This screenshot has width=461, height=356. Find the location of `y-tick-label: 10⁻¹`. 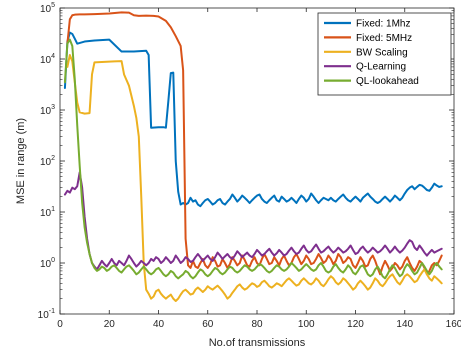

y-tick-label: 10⁻¹ is located at coordinates (46, 314).